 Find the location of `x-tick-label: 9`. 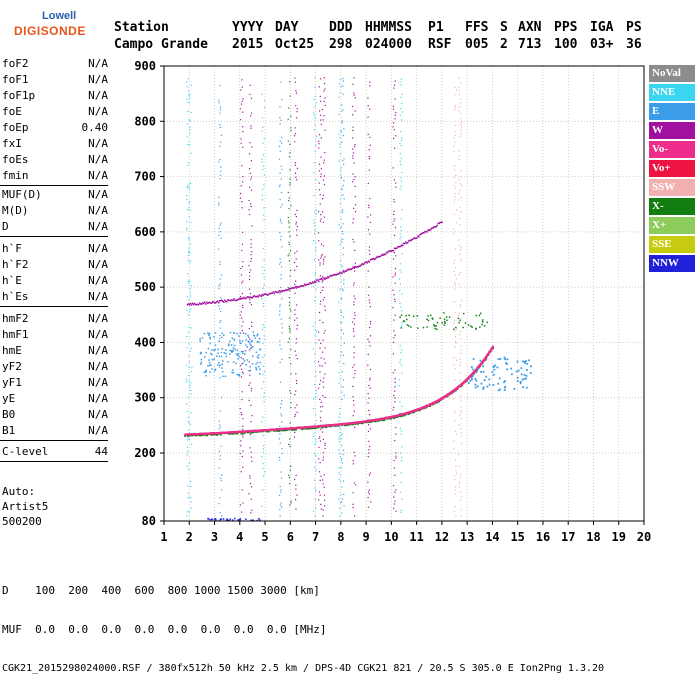

x-tick-label: 9 is located at coordinates (365, 537).